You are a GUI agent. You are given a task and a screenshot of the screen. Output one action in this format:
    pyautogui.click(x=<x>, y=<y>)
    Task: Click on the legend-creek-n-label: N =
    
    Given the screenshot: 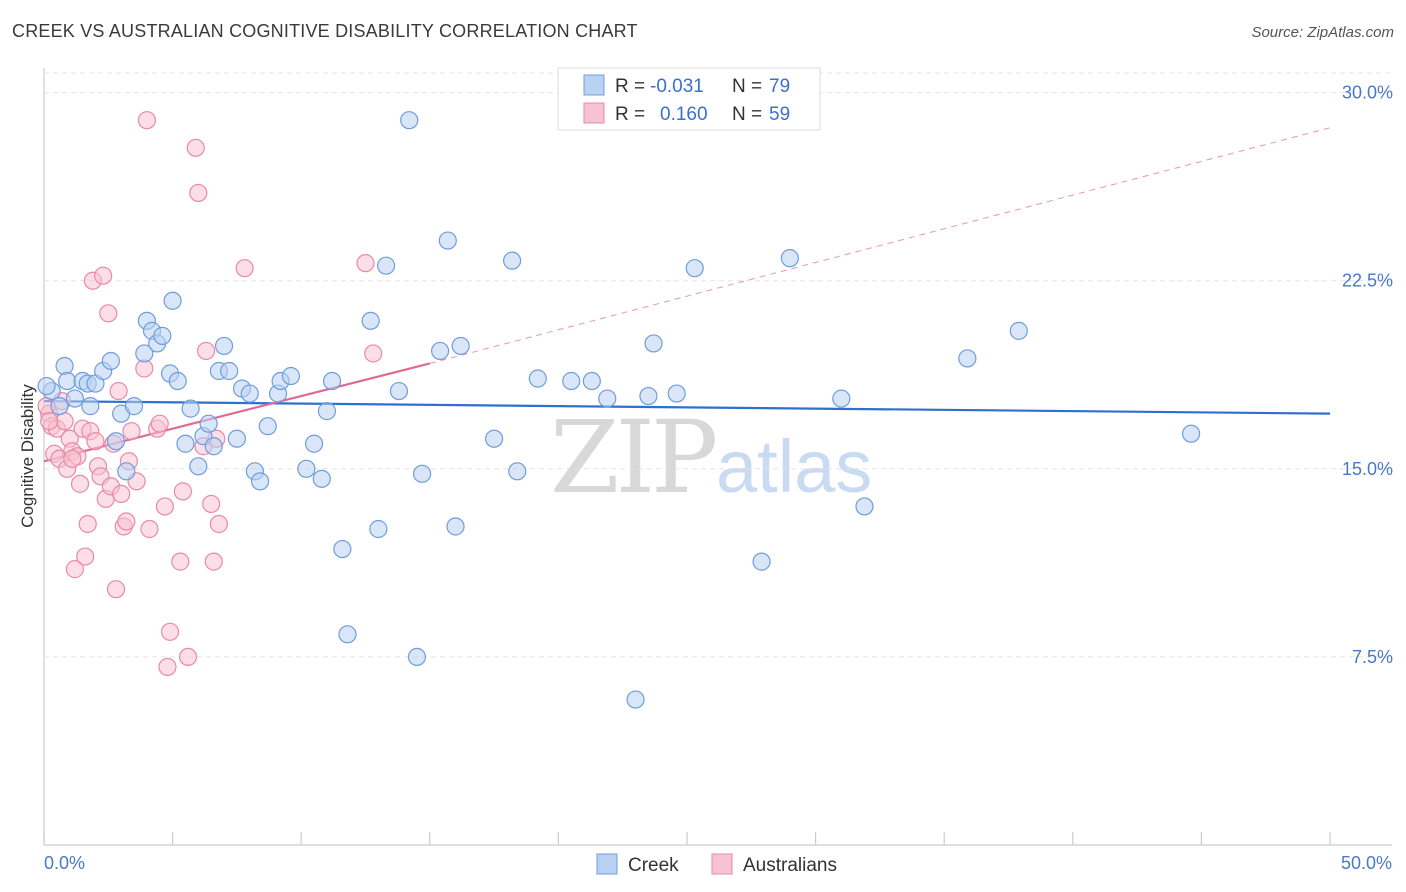 What is the action you would take?
    pyautogui.click(x=747, y=86)
    